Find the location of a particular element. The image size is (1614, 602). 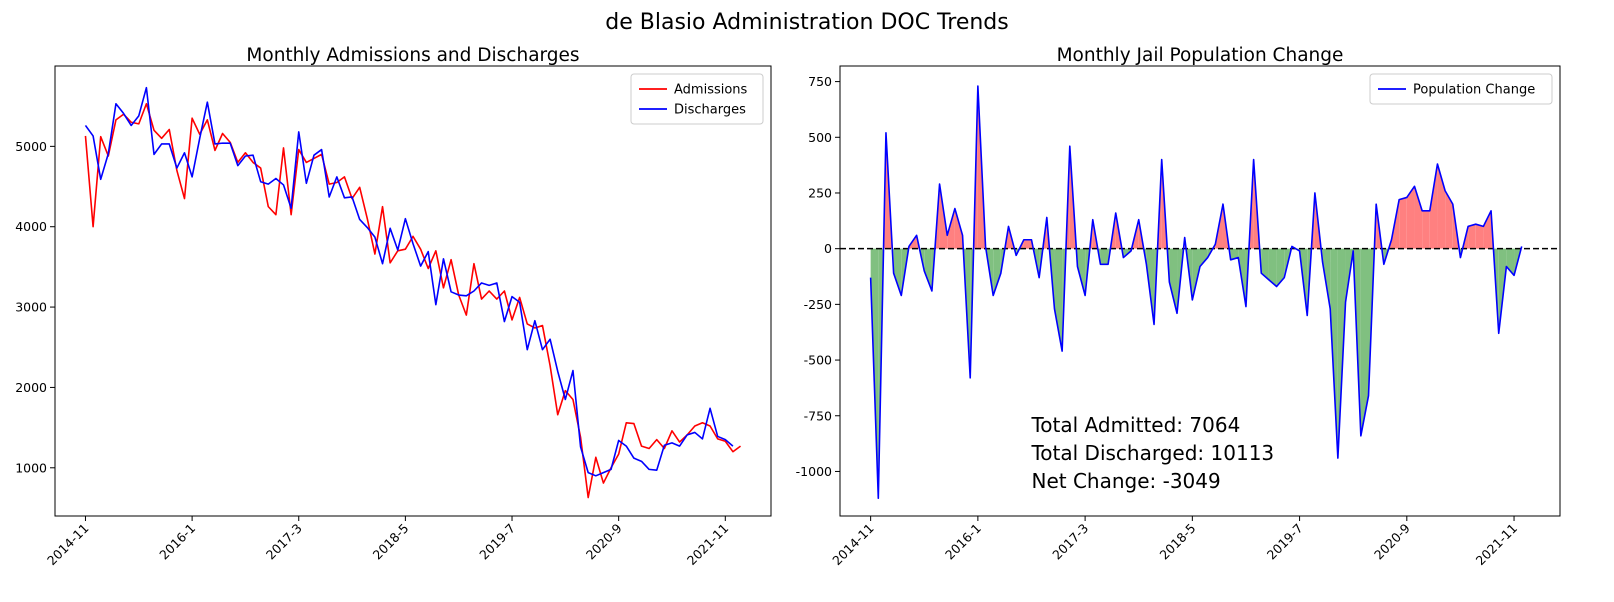

y-tick-label: 2000 is located at coordinates (31, 387).